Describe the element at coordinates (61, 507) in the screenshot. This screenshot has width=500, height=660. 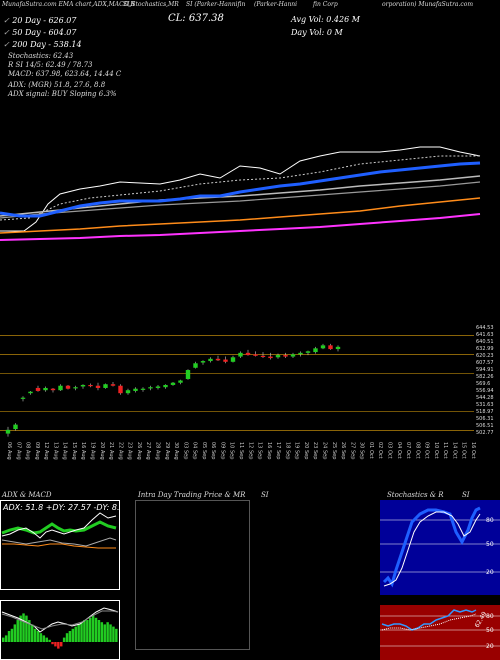
I see `adx-values-text: ADX: 51.8 +DY: 27.57 -DY: 8.75` at that location.